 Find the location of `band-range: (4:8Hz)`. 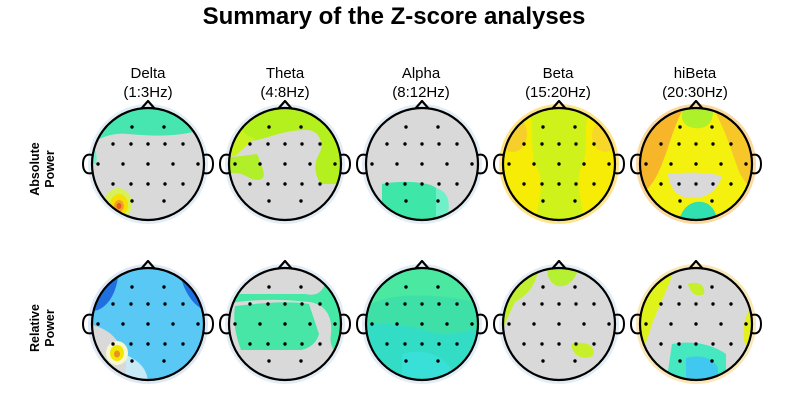

band-range: (4:8Hz) is located at coordinates (285, 92).